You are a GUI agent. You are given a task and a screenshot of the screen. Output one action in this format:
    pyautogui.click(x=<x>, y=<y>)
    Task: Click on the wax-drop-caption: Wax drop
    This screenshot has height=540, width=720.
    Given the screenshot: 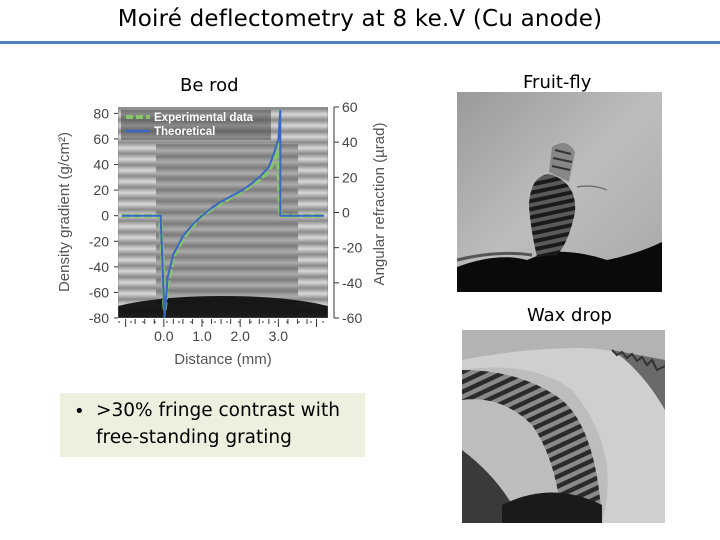 What is the action you would take?
    pyautogui.click(x=569, y=315)
    